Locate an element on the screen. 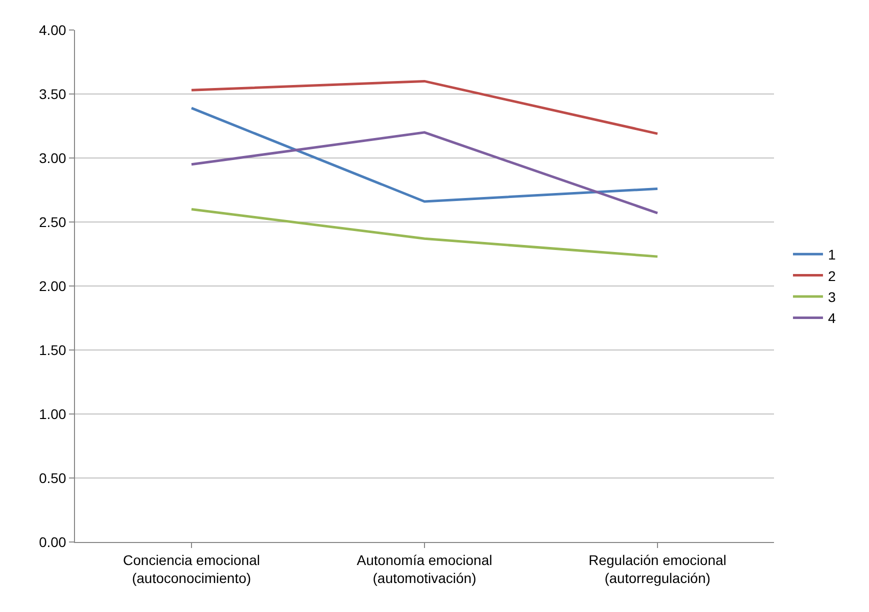 This screenshot has width=869, height=612. y-tick-label: 3.00 is located at coordinates (52, 158).